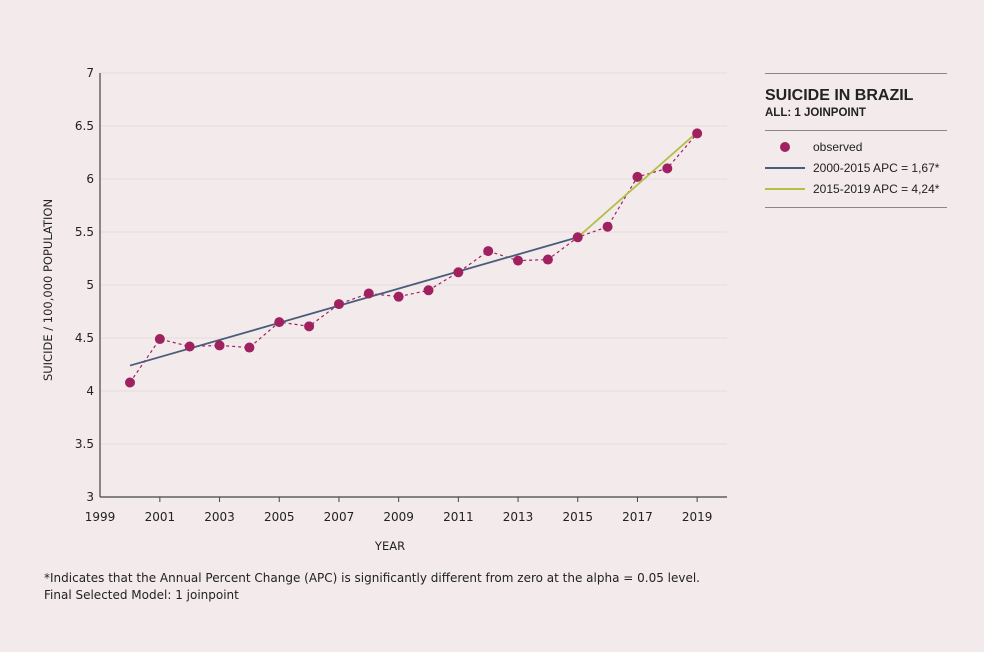  What do you see at coordinates (90, 285) in the screenshot?
I see `y-tick-label: 5` at bounding box center [90, 285].